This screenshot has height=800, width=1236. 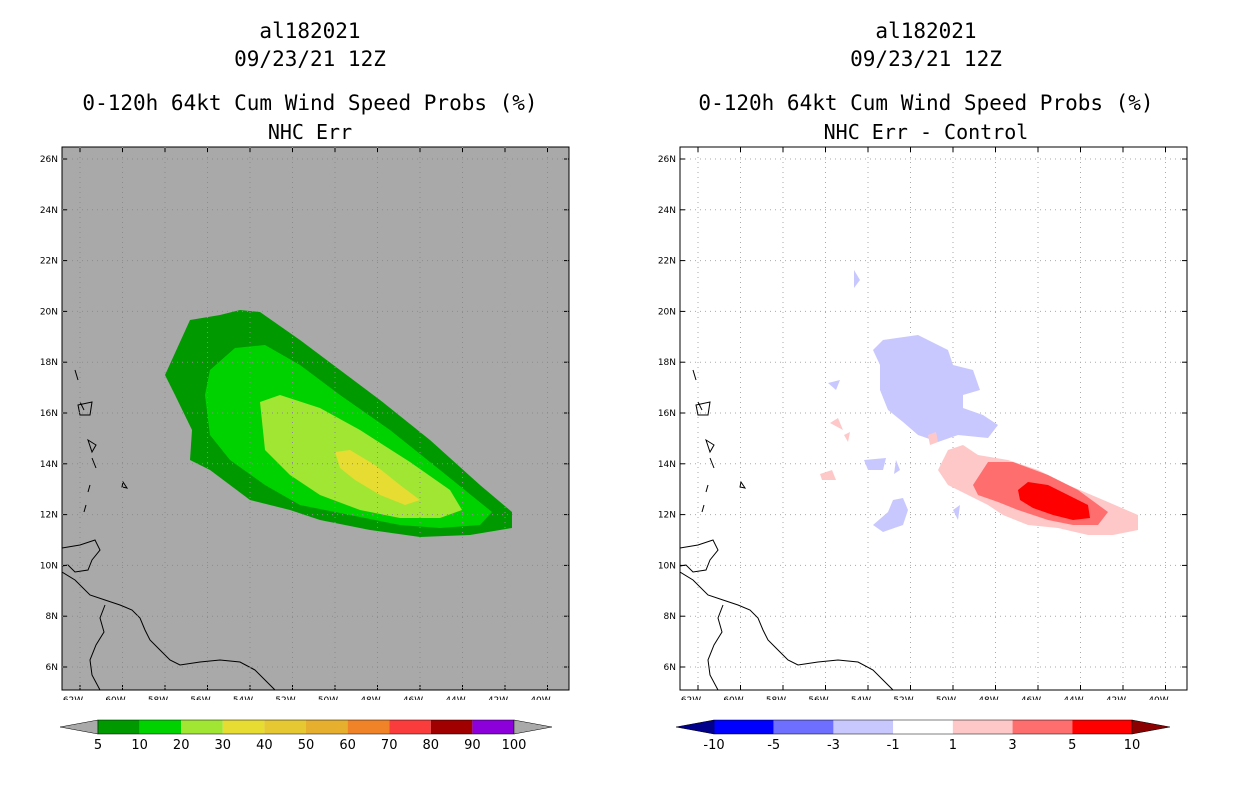 I want to click on colorbar-right: -10 -5 -3 -1 1 3 5 10, so click(x=923, y=736).